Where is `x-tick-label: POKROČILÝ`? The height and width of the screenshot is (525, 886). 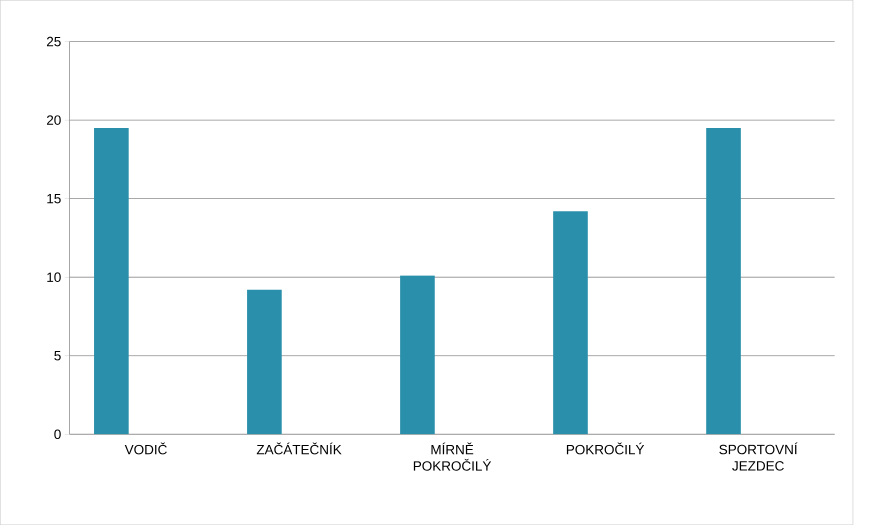 x-tick-label: POKROČILÝ is located at coordinates (605, 448).